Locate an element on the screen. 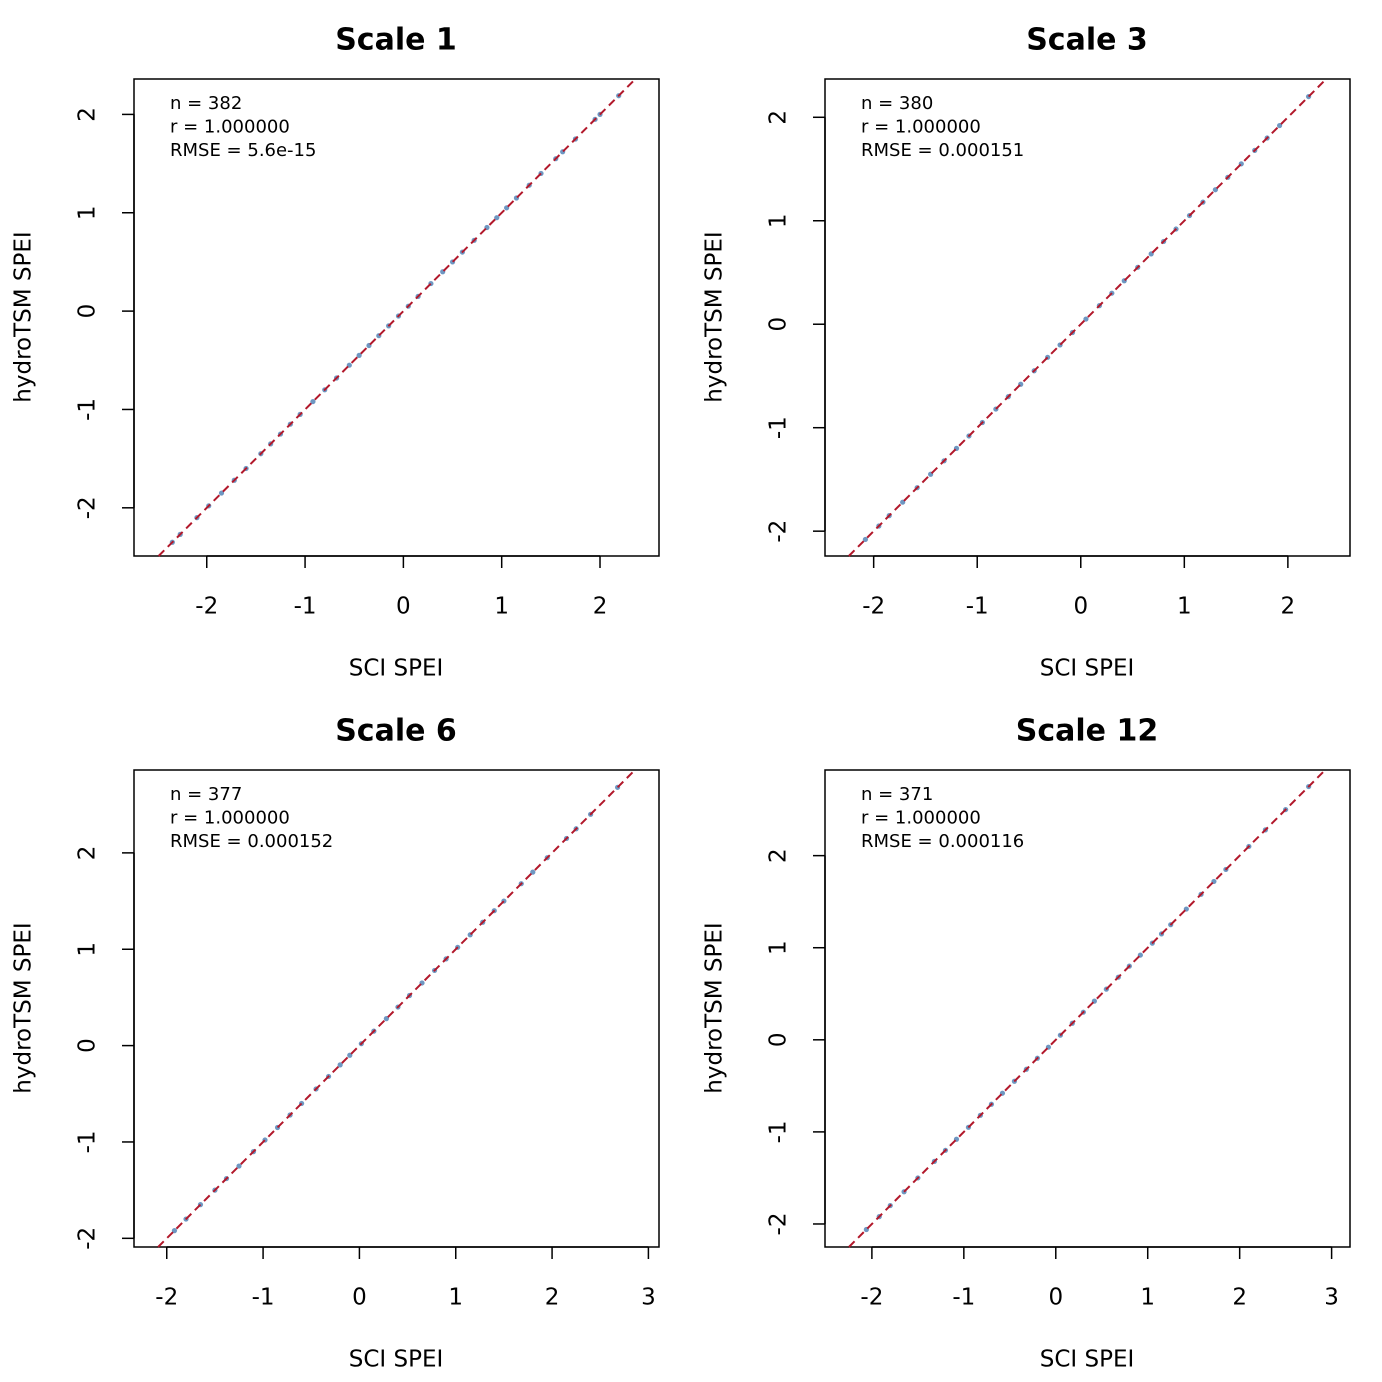 The image size is (1382, 1382). annotation: n = 371 is located at coordinates (897, 794).